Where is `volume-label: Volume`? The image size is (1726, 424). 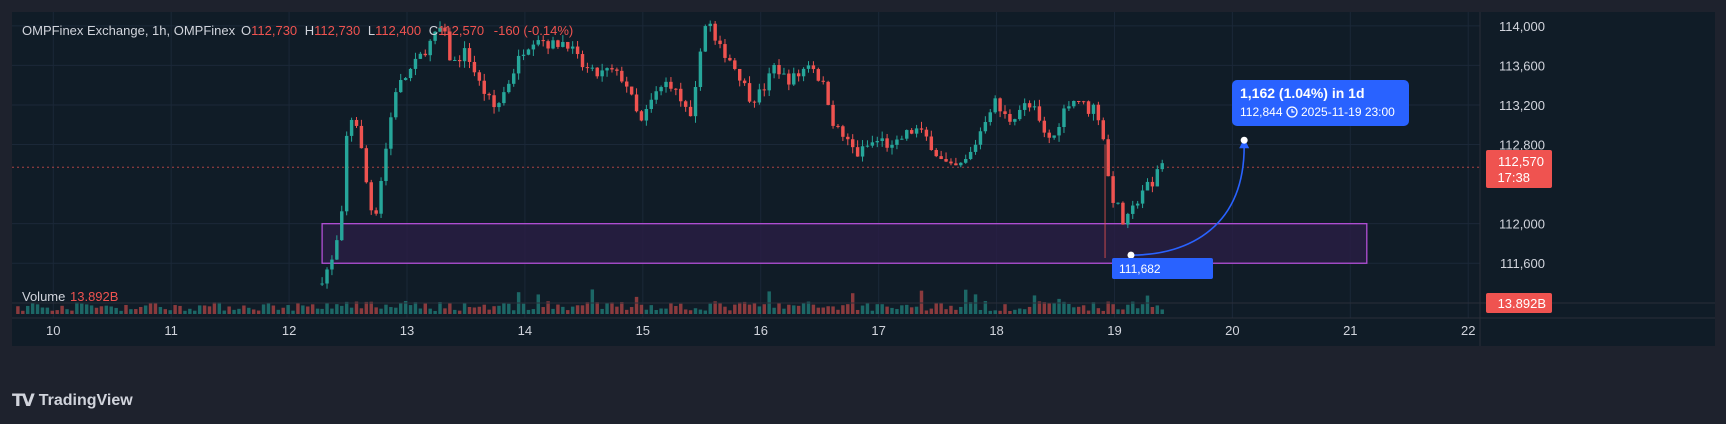
volume-label: Volume is located at coordinates (43, 296).